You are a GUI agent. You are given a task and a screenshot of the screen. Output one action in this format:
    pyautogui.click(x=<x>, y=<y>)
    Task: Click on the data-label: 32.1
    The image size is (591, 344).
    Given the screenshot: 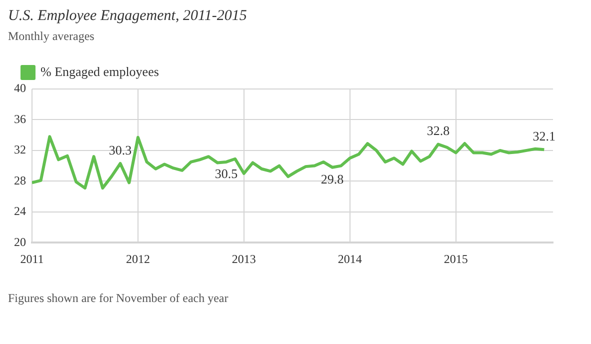 What is the action you would take?
    pyautogui.click(x=544, y=136)
    